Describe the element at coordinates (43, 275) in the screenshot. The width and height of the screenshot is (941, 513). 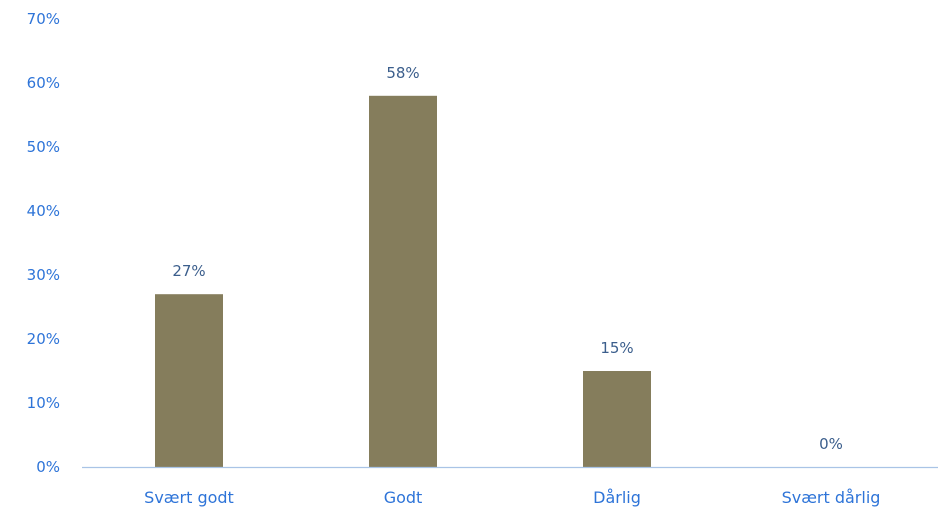
I see `y-tick-label: 30%` at that location.